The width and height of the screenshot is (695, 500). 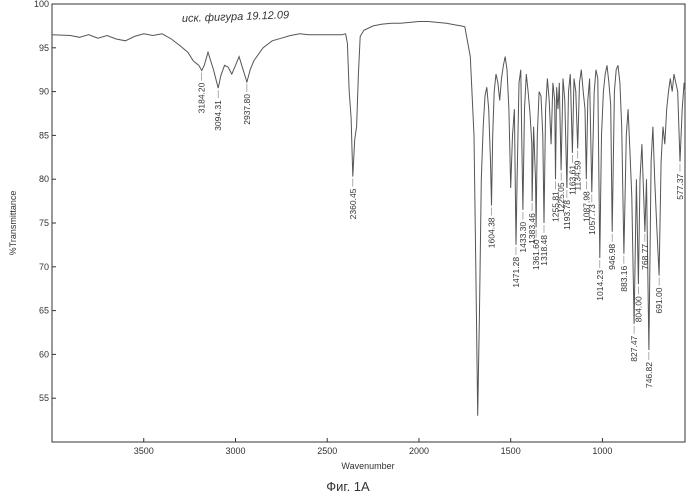 What do you see at coordinates (247, 109) in the screenshot?
I see `peak-label: 2937.80` at bounding box center [247, 109].